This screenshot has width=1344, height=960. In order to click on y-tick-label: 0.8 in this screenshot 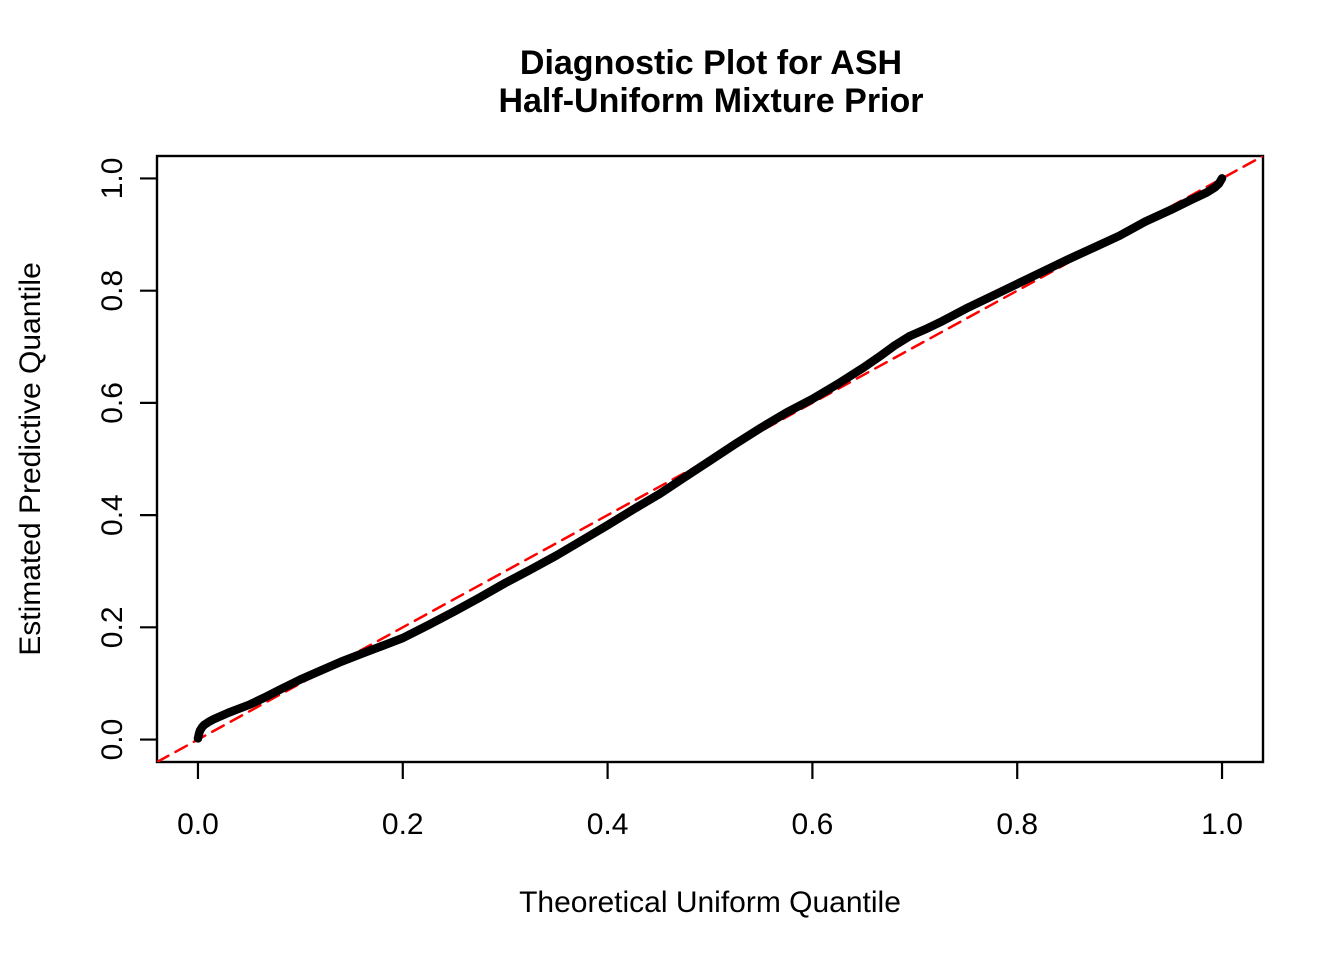, I will do `click(112, 291)`.